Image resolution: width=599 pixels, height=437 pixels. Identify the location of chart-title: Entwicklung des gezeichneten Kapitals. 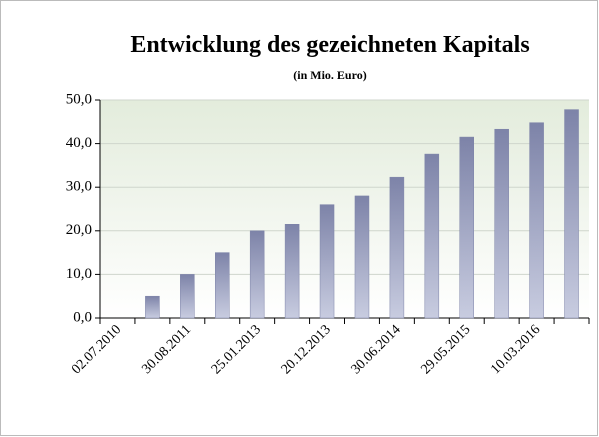
(329, 45).